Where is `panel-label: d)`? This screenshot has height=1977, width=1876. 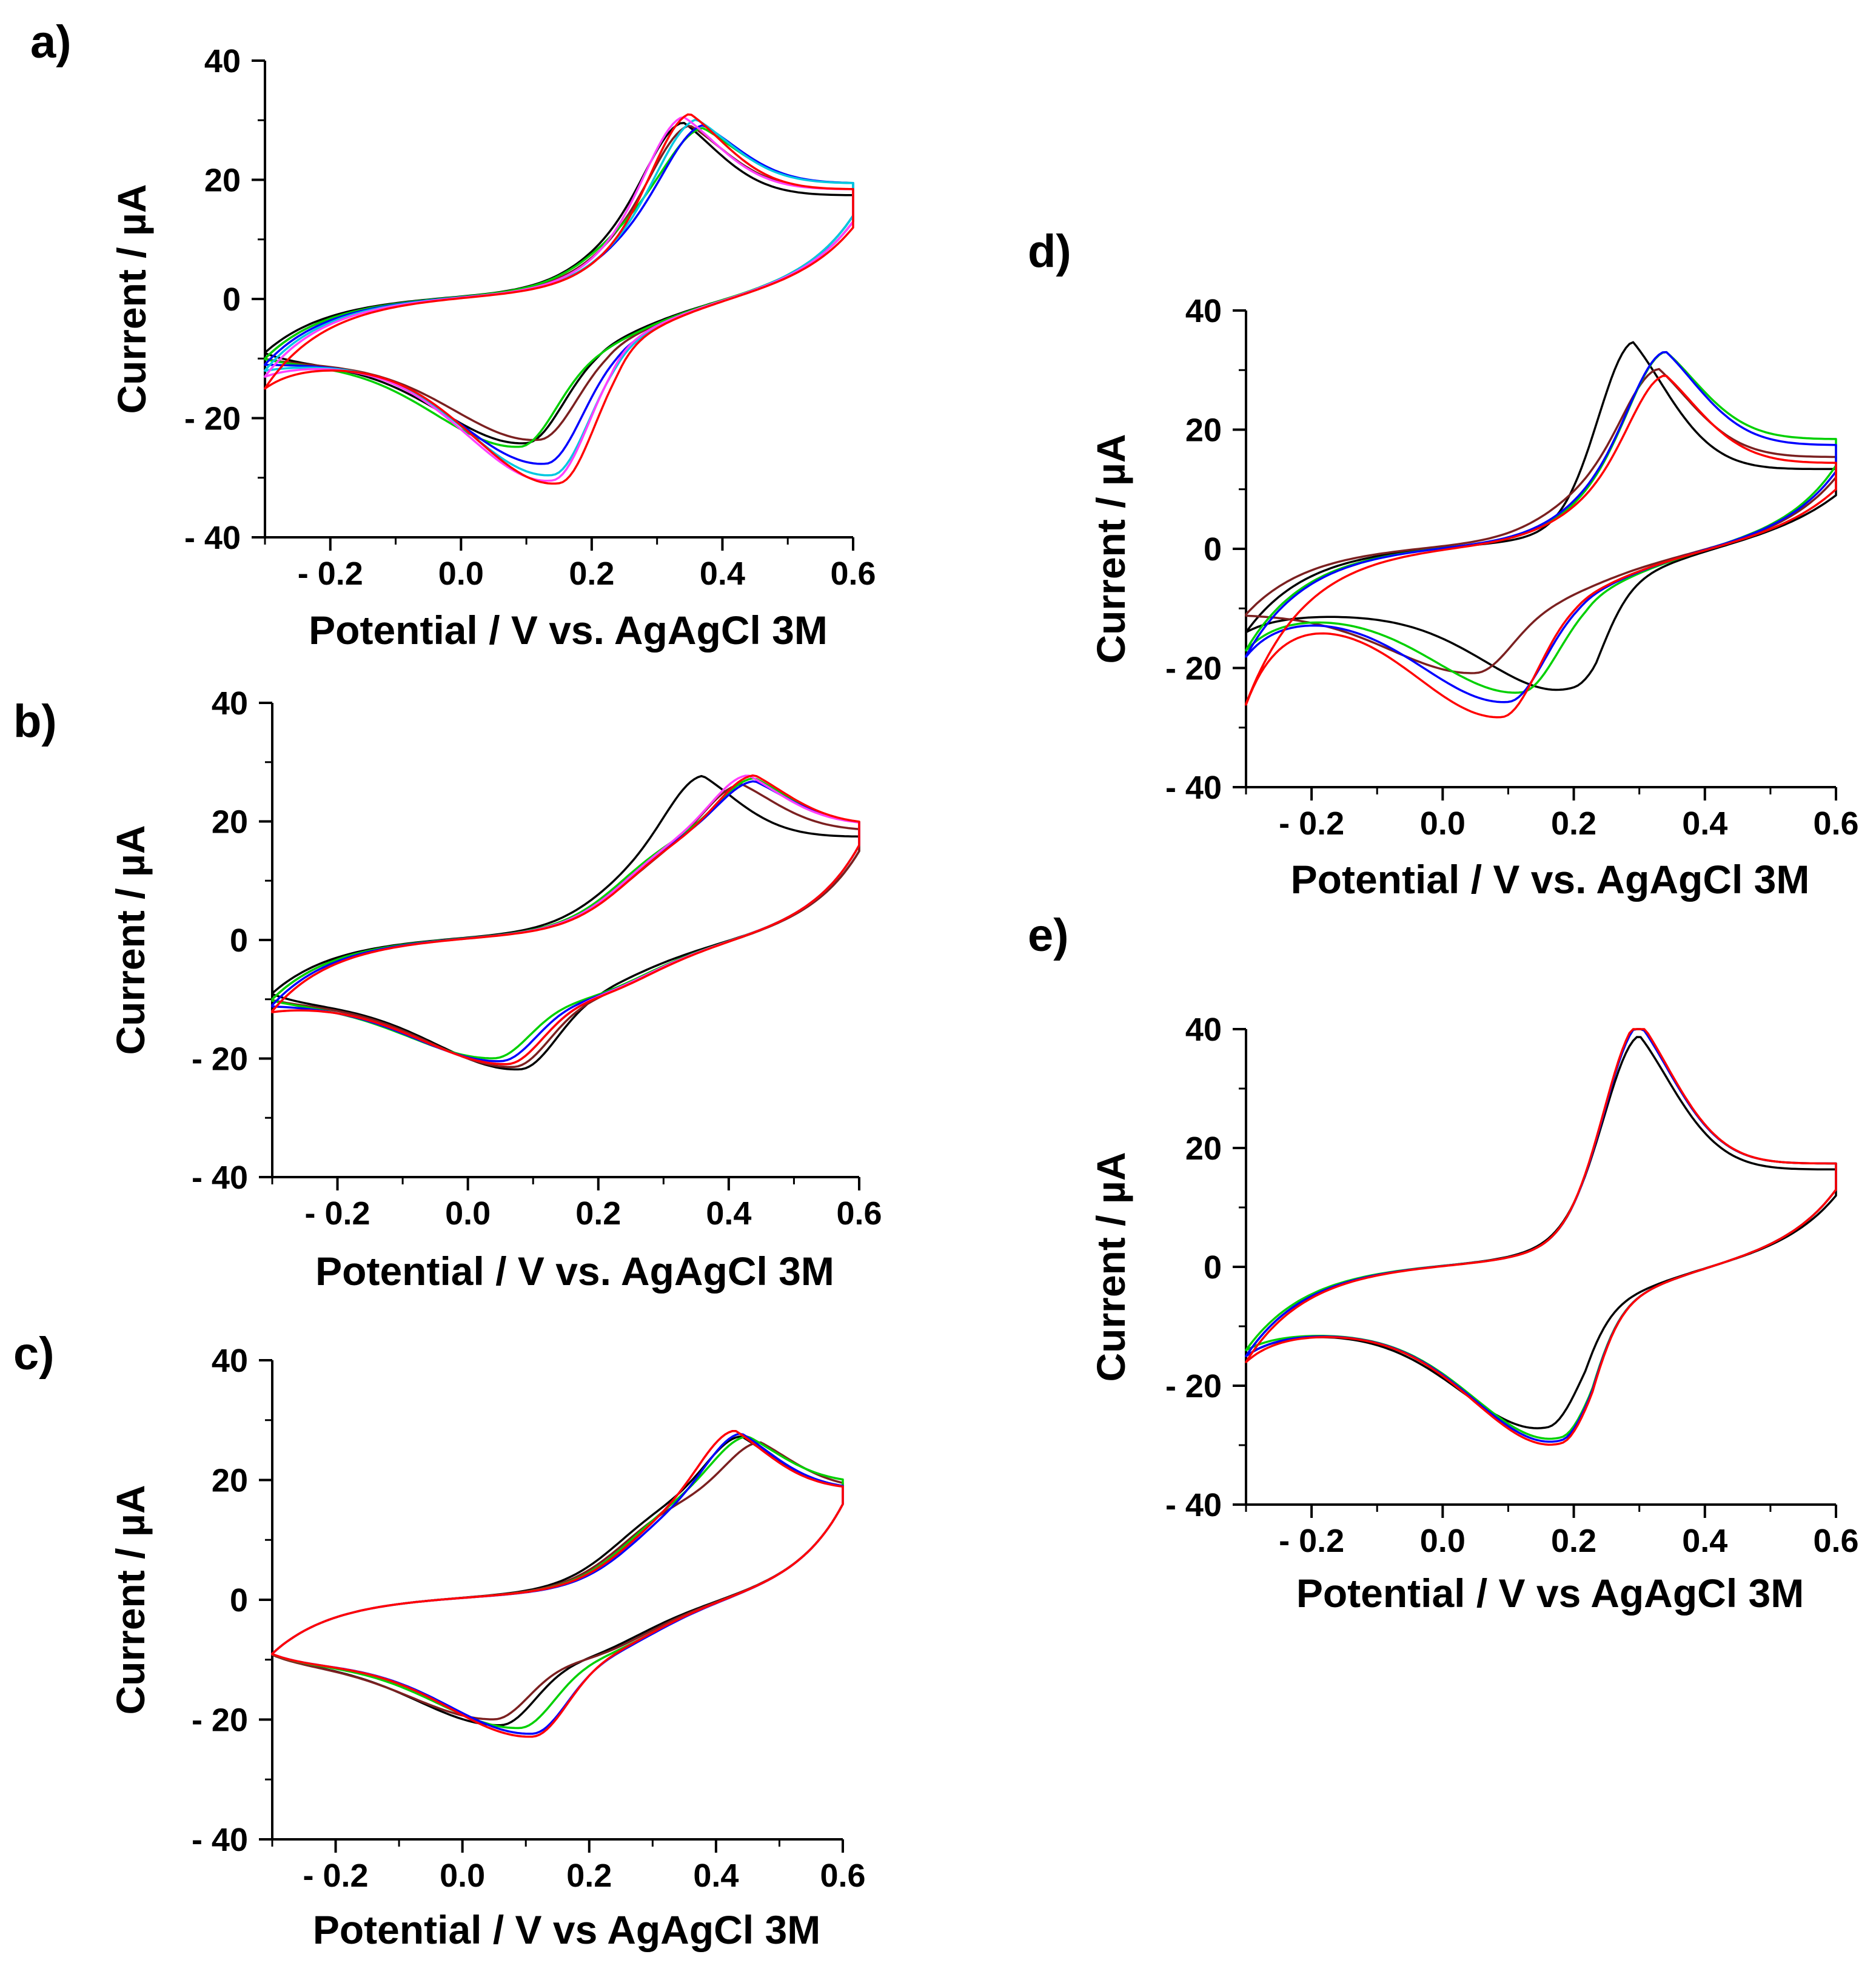 panel-label: d) is located at coordinates (1049, 252).